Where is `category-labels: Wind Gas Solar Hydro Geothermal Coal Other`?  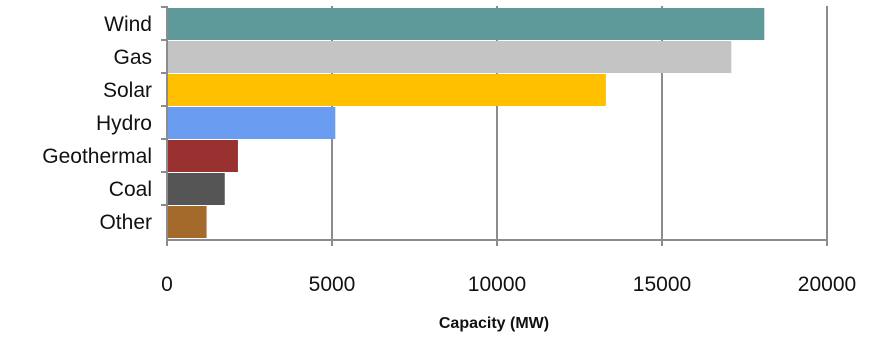 category-labels: Wind Gas Solar Hydro Geothermal Coal Other is located at coordinates (97, 123).